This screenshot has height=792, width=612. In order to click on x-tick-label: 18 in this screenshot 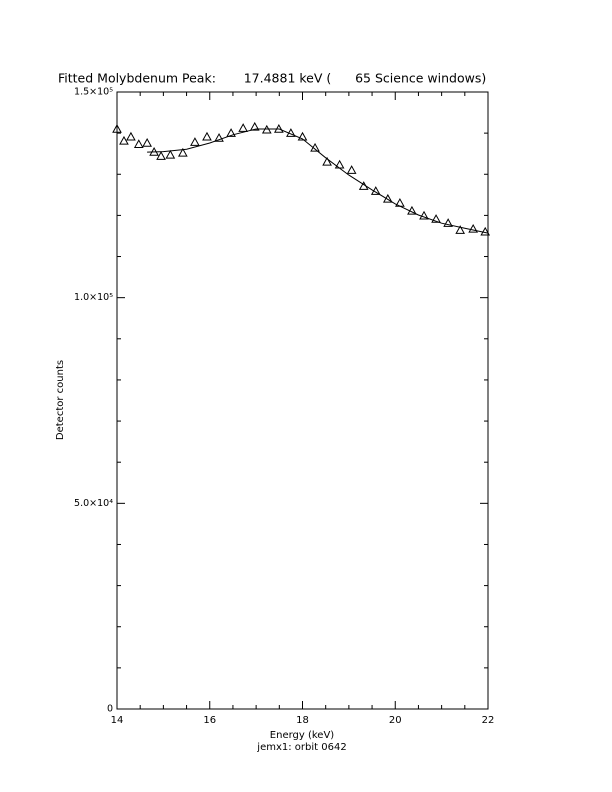, I will do `click(302, 720)`.